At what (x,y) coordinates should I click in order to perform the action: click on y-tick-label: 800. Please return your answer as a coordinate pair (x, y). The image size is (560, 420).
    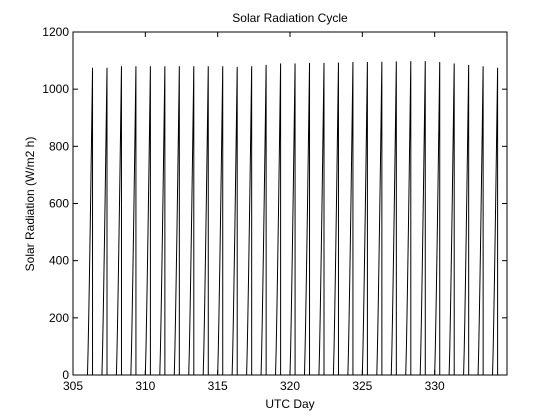
    Looking at the image, I should click on (59, 146).